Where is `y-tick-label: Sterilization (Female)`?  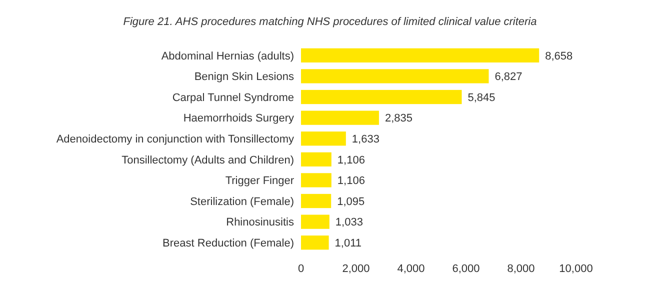 y-tick-label: Sterilization (Female) is located at coordinates (242, 202).